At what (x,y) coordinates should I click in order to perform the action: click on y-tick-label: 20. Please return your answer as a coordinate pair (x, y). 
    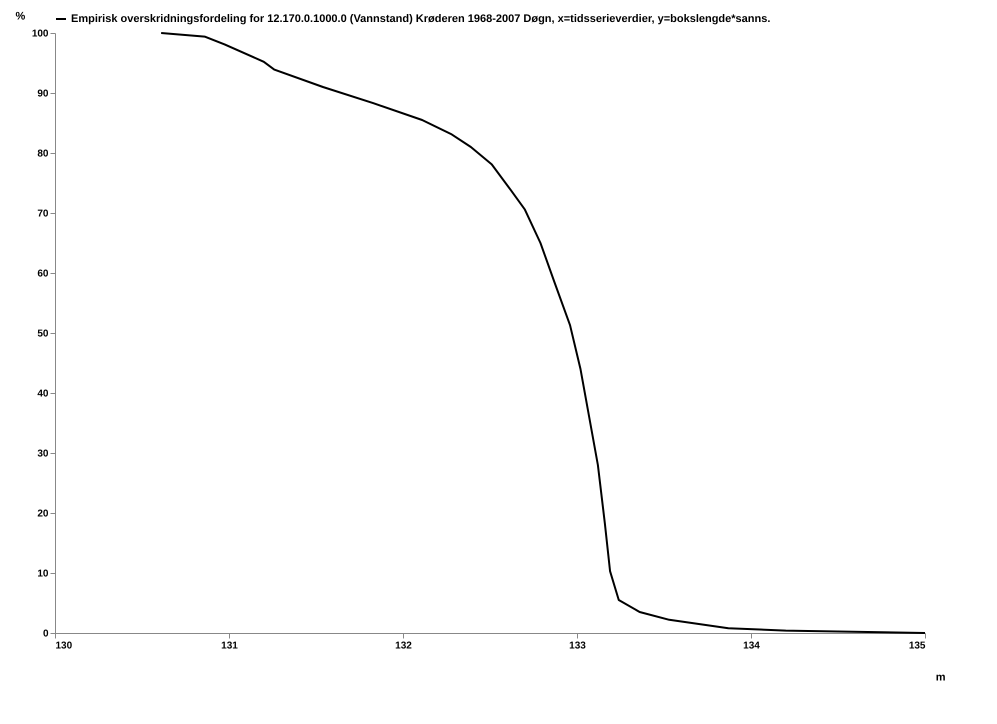
    Looking at the image, I should click on (43, 514).